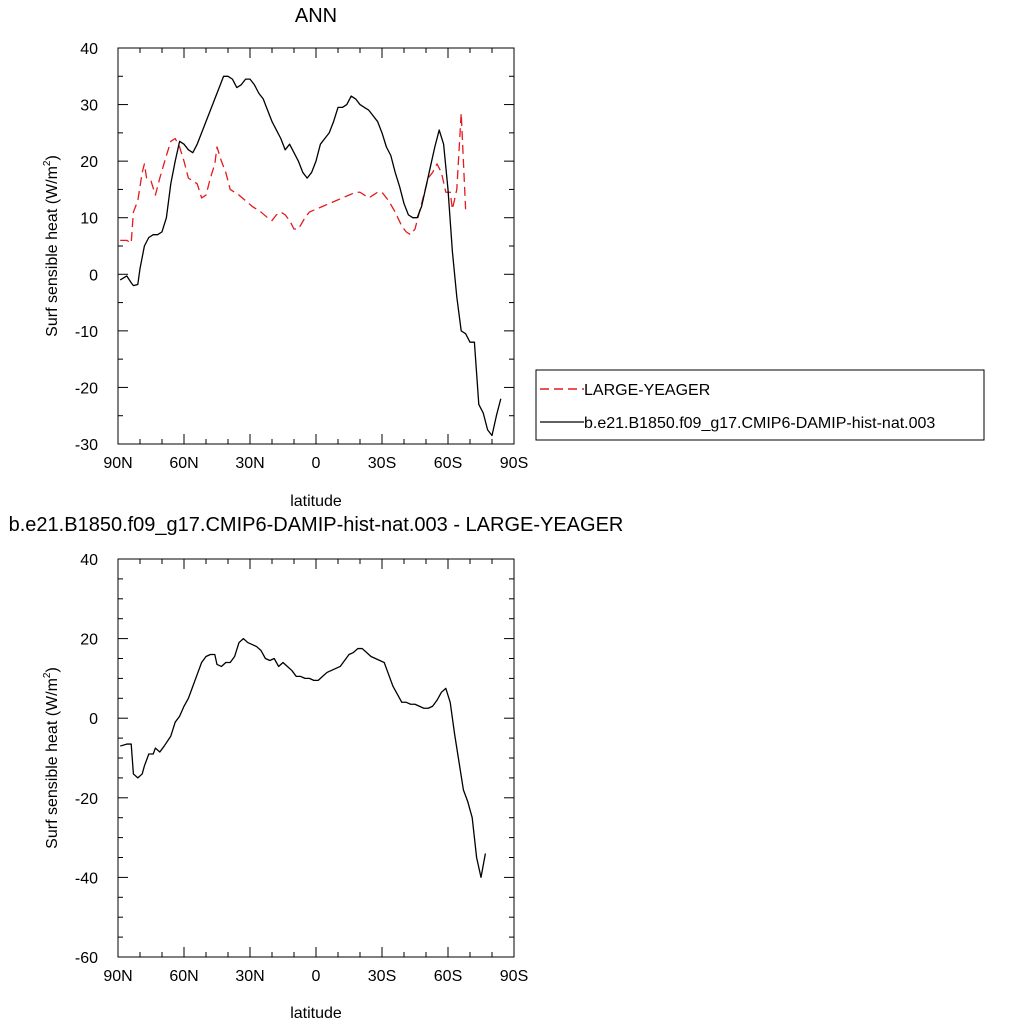 This screenshot has width=1024, height=1024. What do you see at coordinates (93, 275) in the screenshot?
I see `top-y-tick-label: 0` at bounding box center [93, 275].